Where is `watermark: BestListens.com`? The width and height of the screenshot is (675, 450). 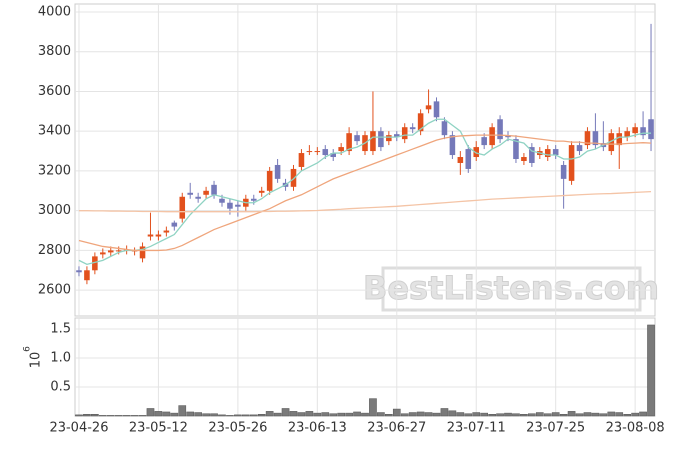
watermark: BestListens.com is located at coordinates (511, 288).